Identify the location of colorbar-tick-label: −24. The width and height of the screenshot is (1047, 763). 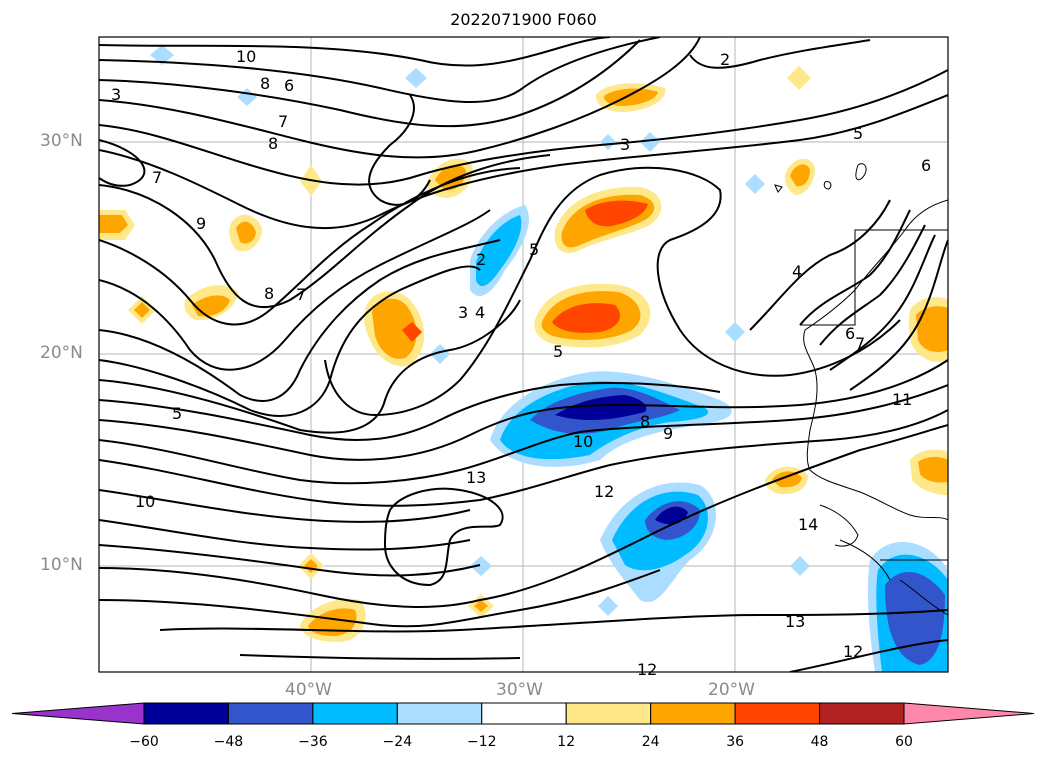
(397, 742).